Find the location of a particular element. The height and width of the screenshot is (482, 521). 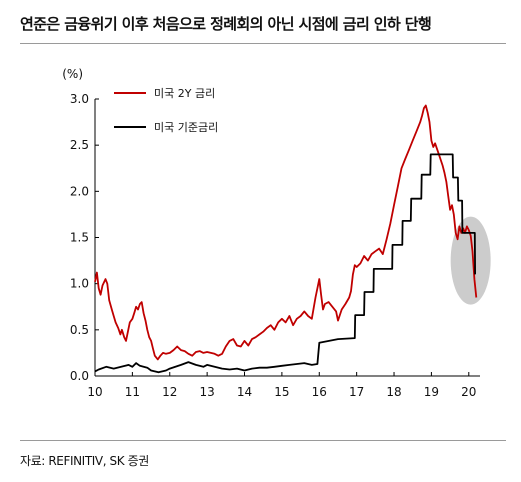

x-tick-label: 14 is located at coordinates (244, 392).